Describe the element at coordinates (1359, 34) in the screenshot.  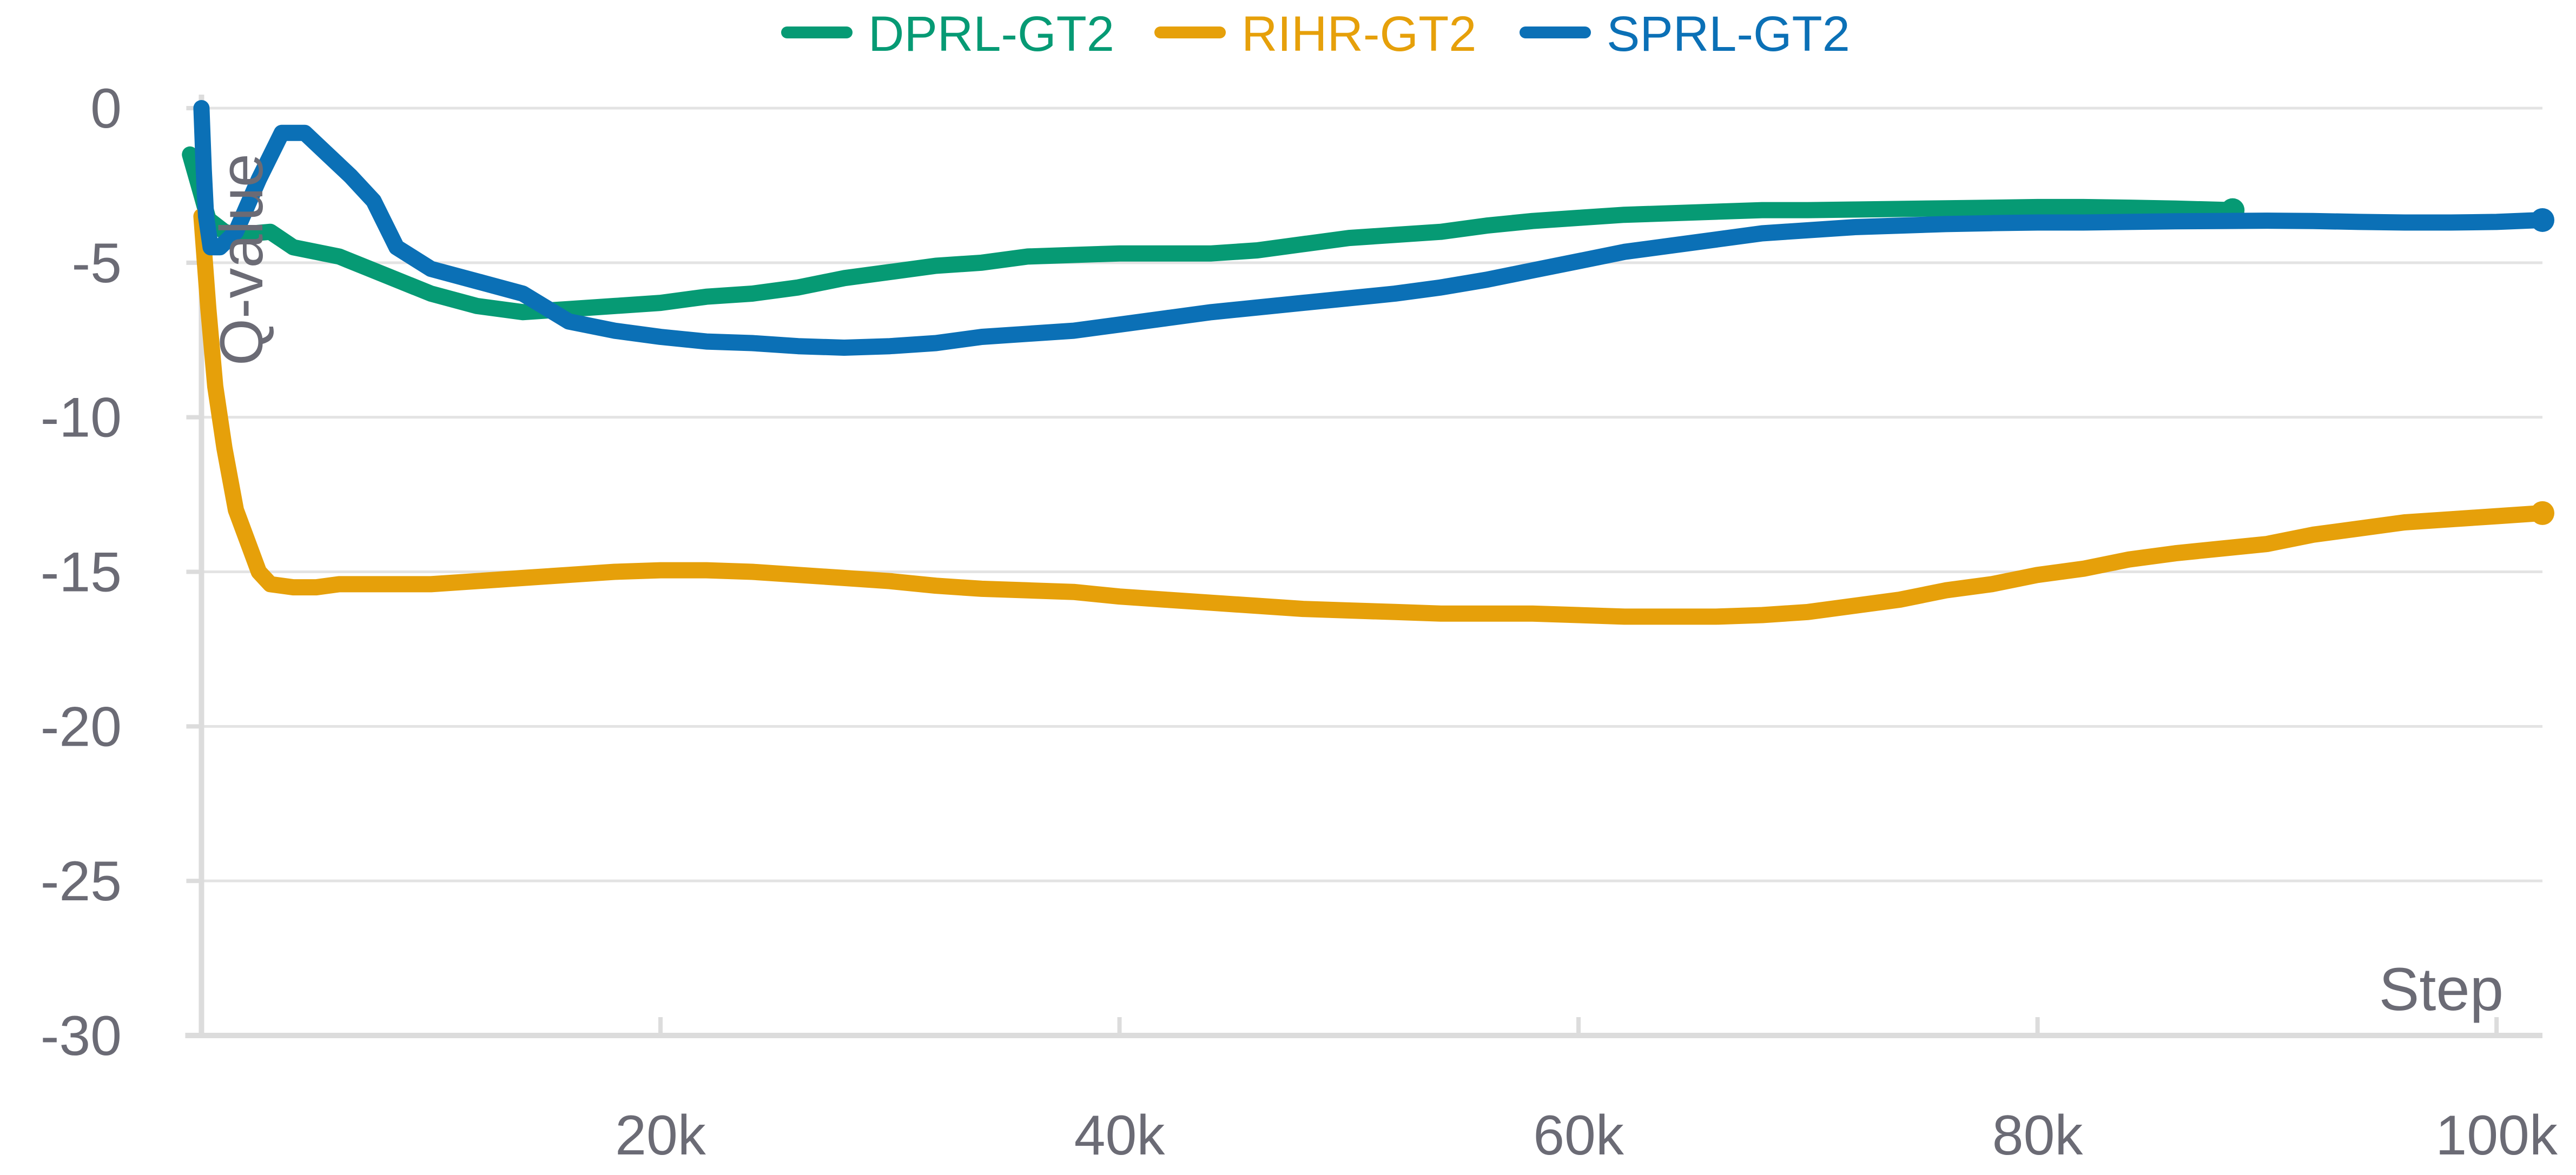
I see `legend-label: RIHR-GT2` at that location.